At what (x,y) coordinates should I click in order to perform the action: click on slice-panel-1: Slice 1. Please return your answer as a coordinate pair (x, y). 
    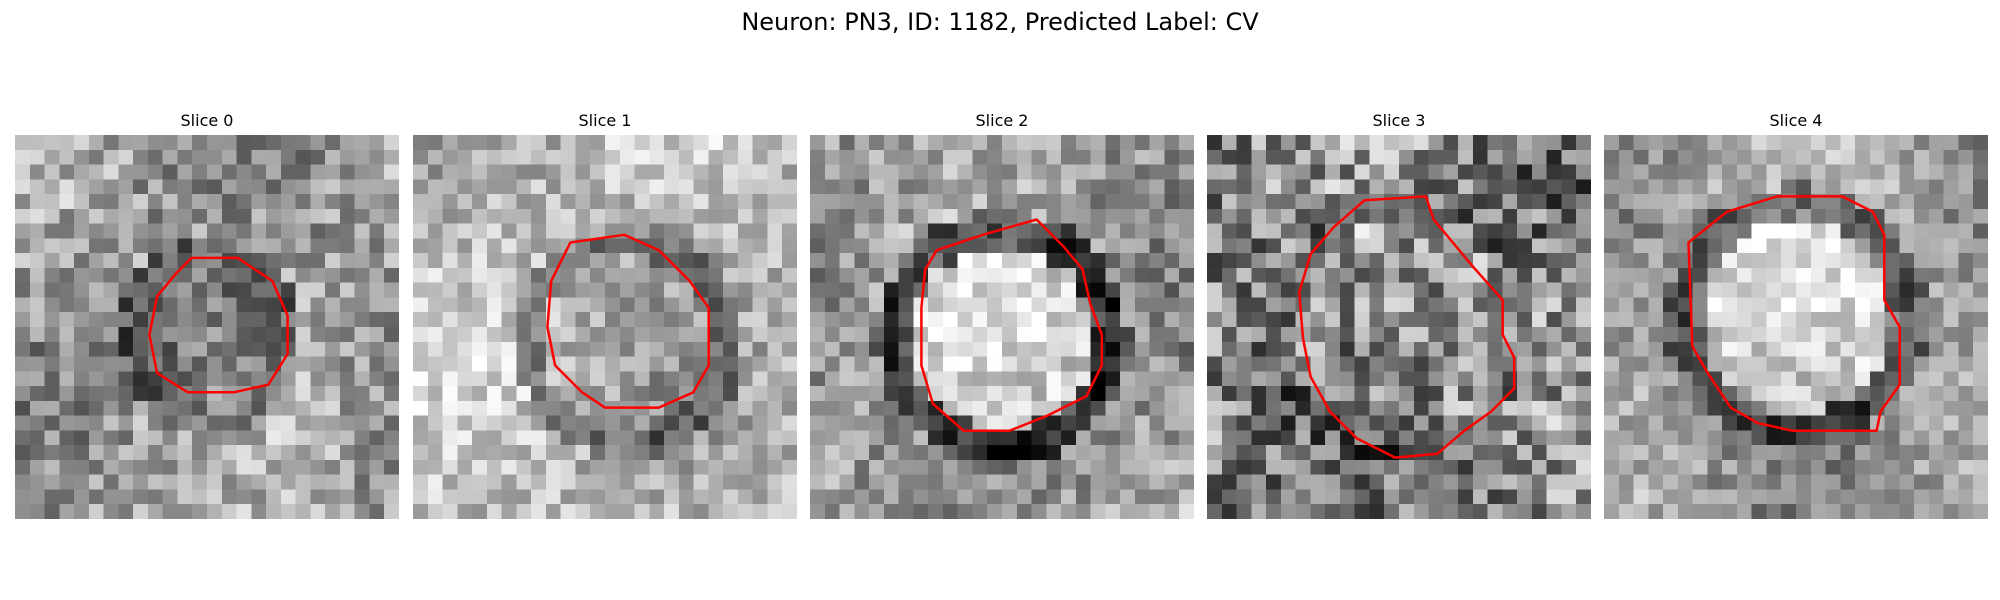
    Looking at the image, I should click on (605, 314).